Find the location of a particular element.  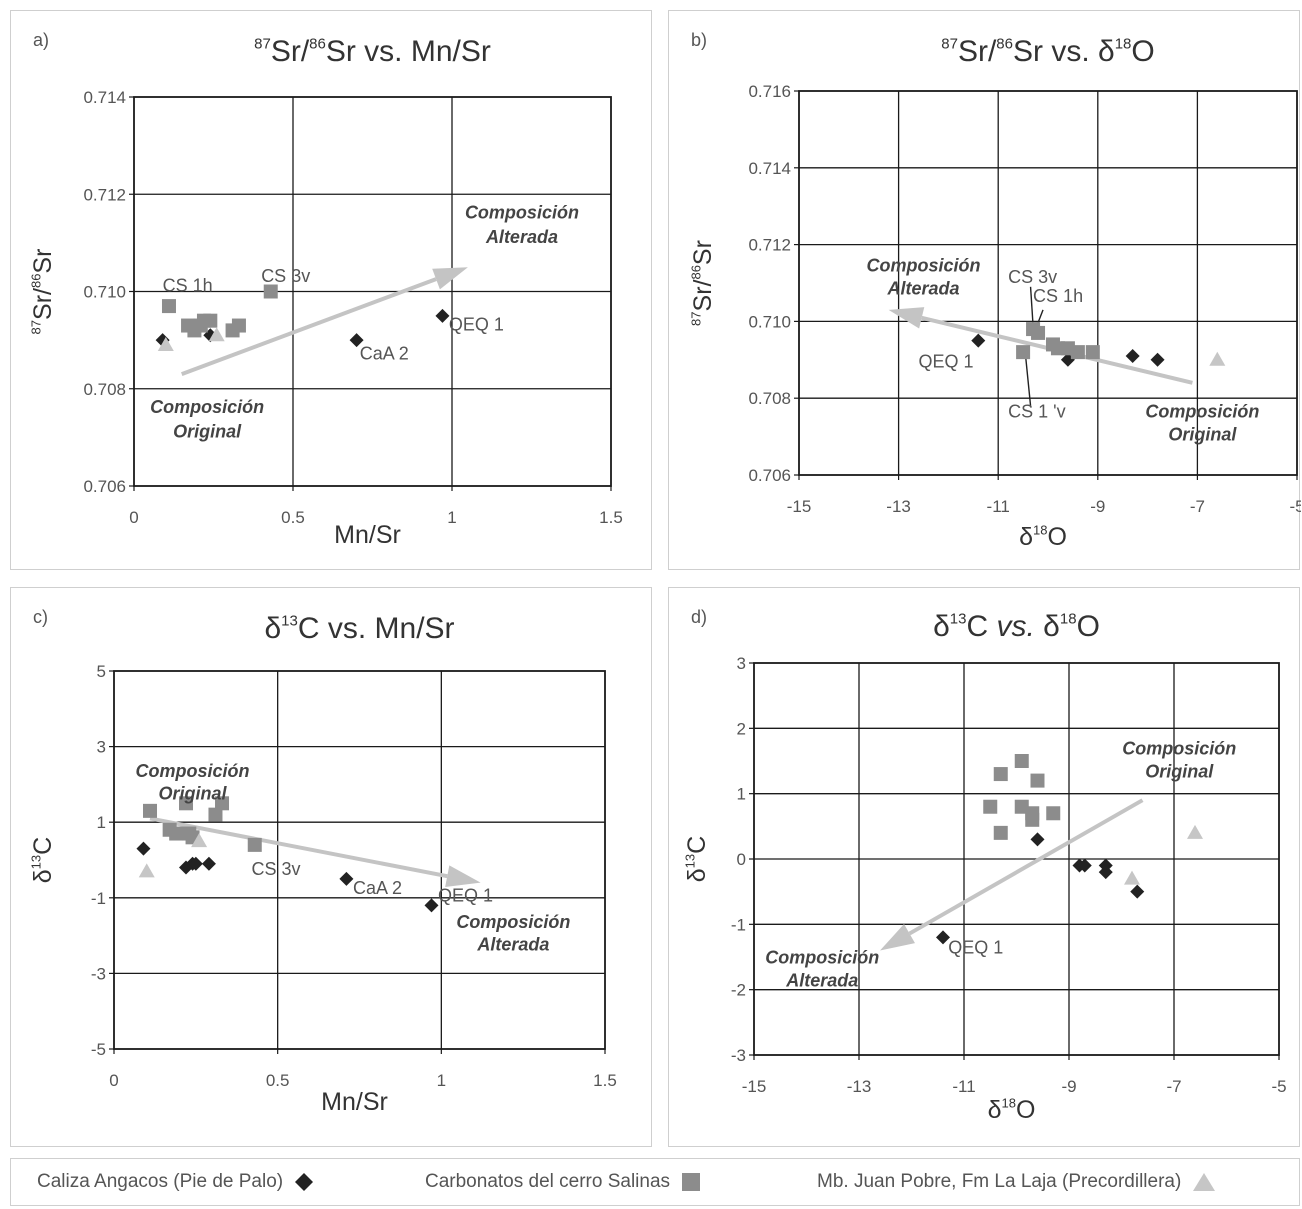

panel-label: a) is located at coordinates (41, 40).